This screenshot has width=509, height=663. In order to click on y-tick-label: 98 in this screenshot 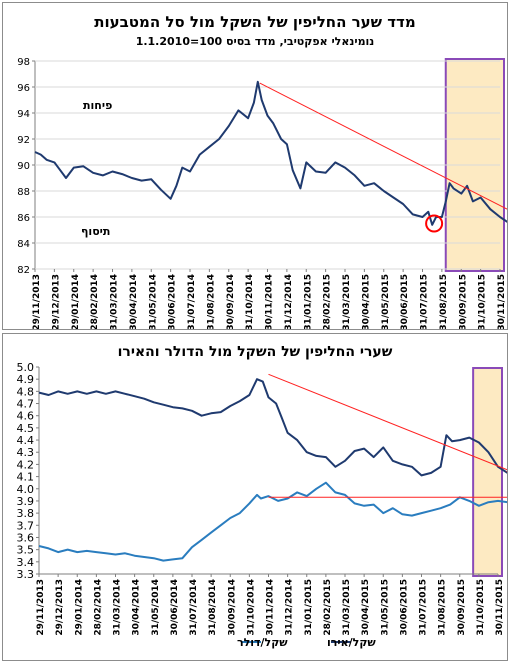, I will do `click(23, 62)`.